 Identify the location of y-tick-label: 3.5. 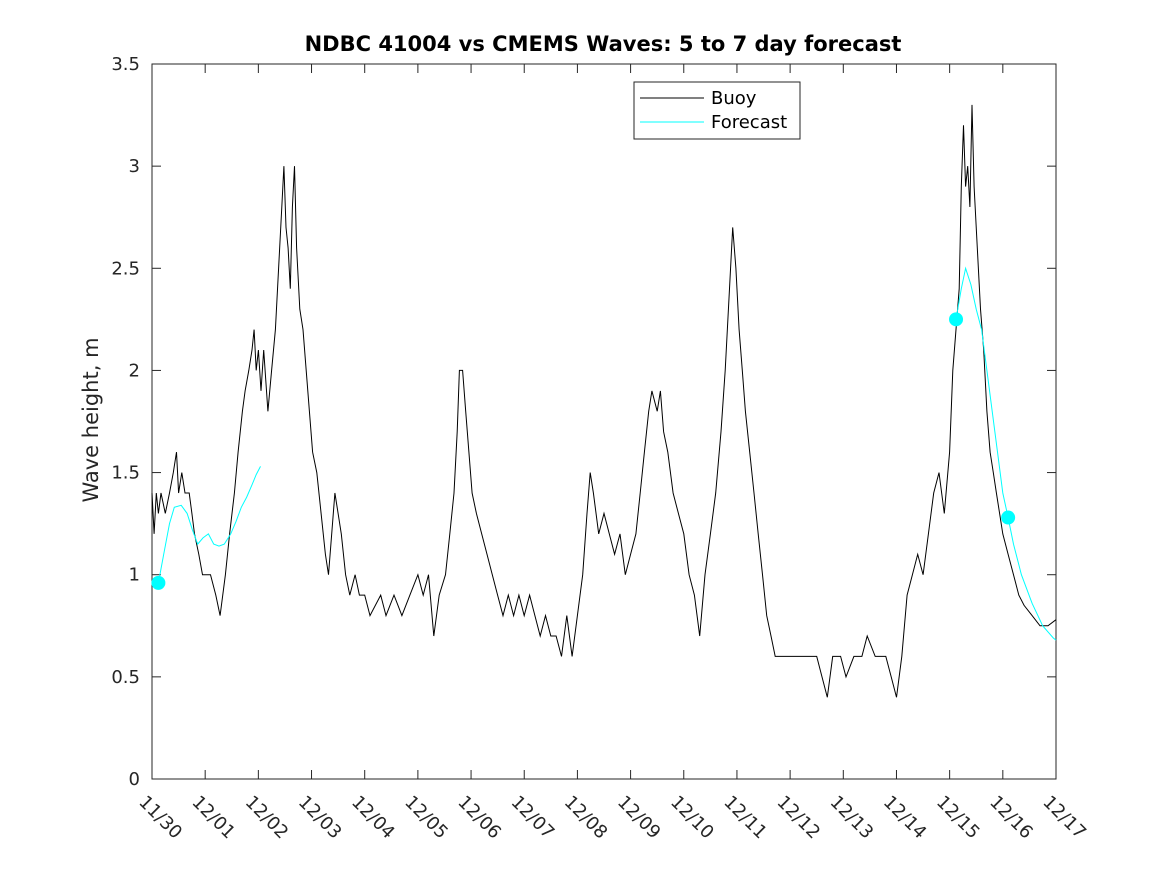
(125, 64).